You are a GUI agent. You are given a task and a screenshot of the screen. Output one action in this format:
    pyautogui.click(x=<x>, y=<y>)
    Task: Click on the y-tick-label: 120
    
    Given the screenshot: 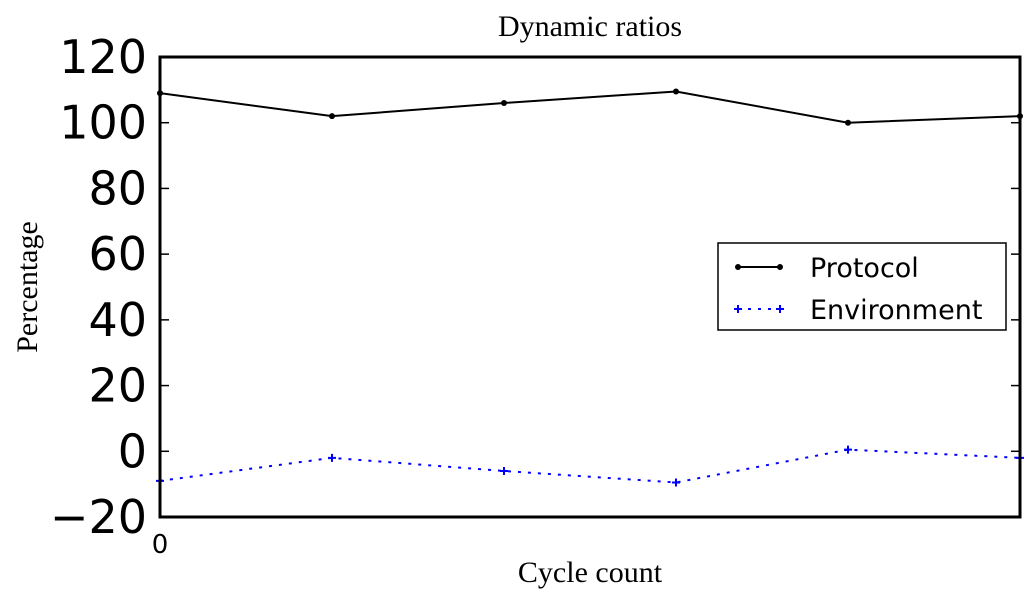 What is the action you would take?
    pyautogui.click(x=103, y=57)
    